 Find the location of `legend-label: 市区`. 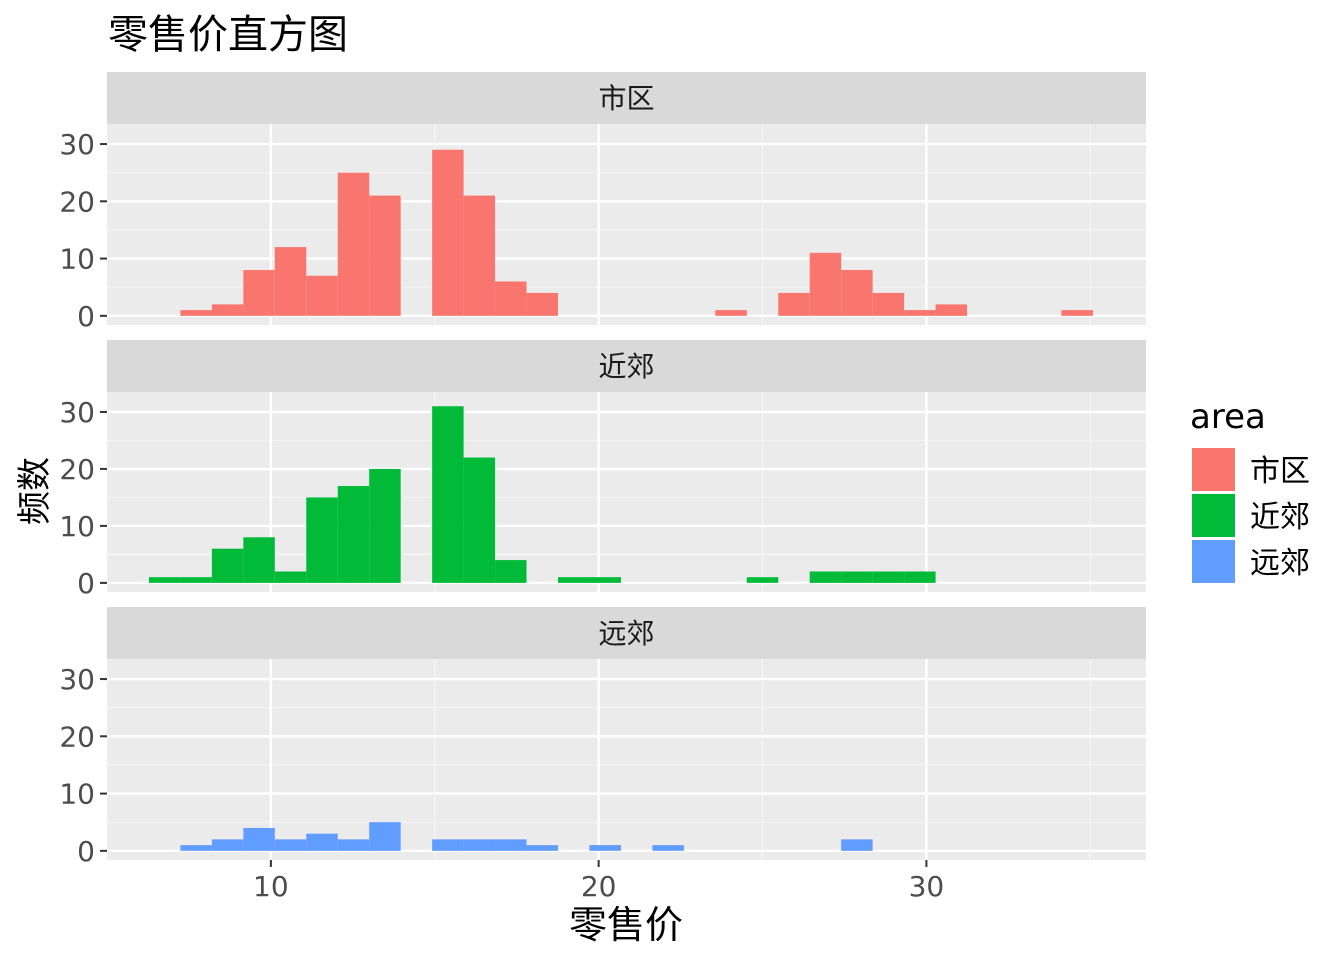

legend-label: 市区 is located at coordinates (1280, 471).